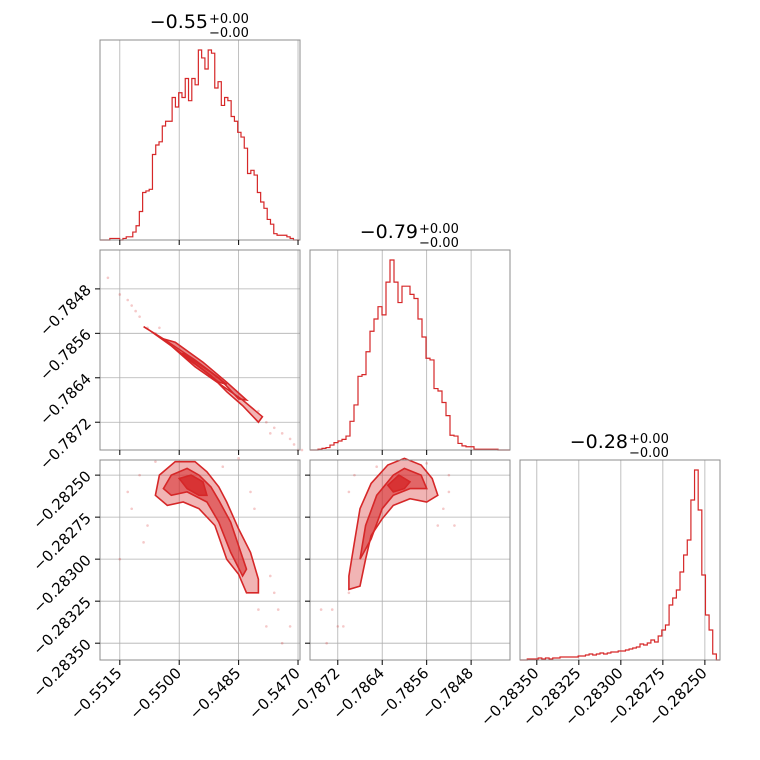  I want to click on scatter-panel-0-1: −0.7872−0.7864−0.7856−0.7848, so click(170, 361).